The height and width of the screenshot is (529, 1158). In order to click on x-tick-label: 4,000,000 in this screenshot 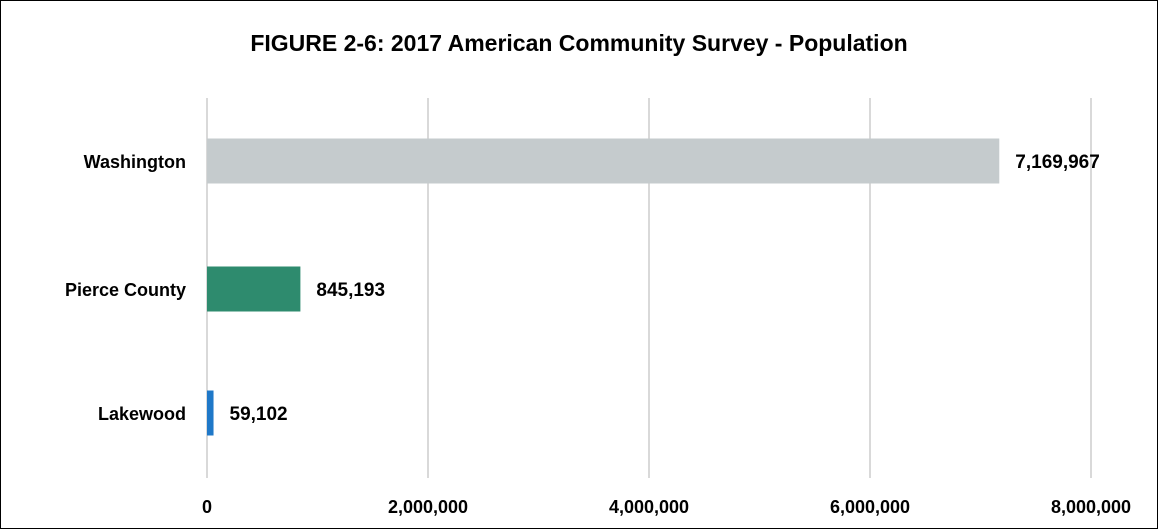, I will do `click(649, 507)`.